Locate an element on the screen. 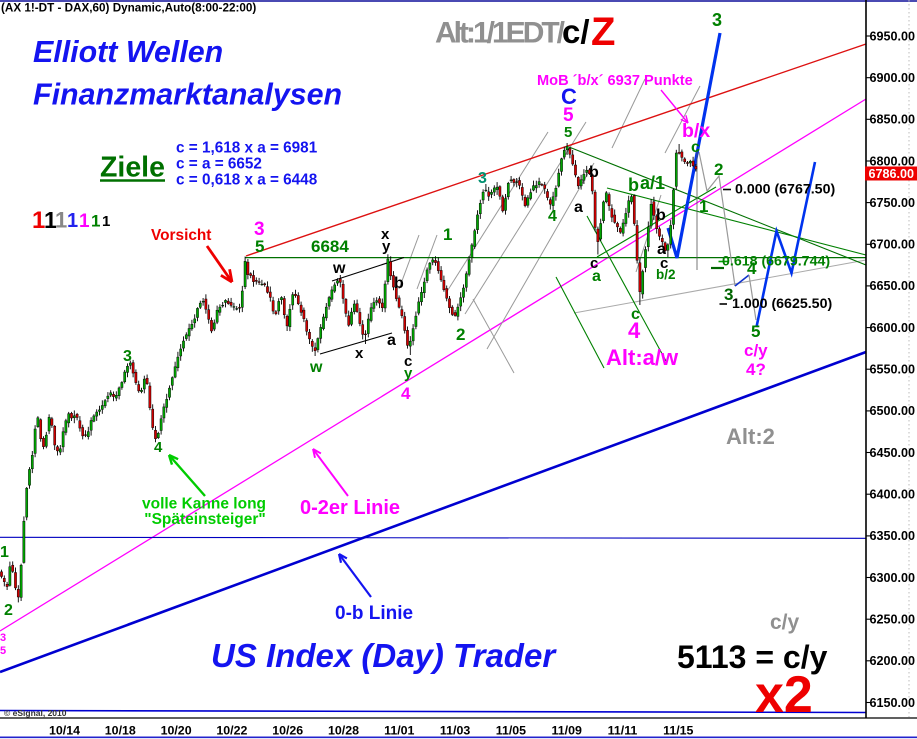 The width and height of the screenshot is (917, 739). svg-text: MoB ´b/x´ 6937 Punkte is located at coordinates (615, 81).